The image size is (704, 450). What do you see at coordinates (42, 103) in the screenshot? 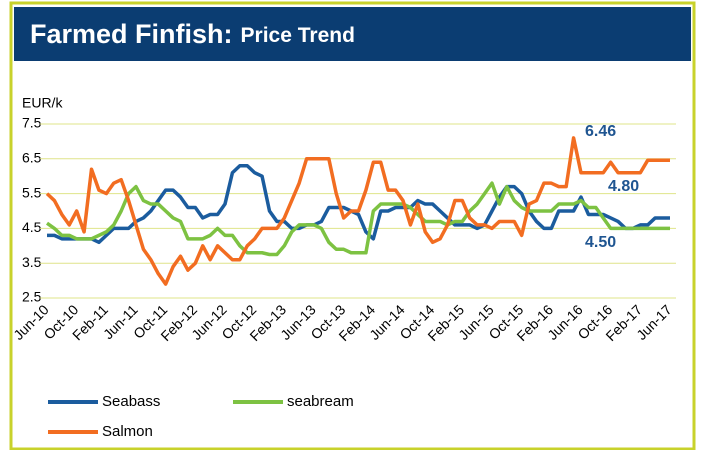
I see `y-axis-label: EUR/k` at bounding box center [42, 103].